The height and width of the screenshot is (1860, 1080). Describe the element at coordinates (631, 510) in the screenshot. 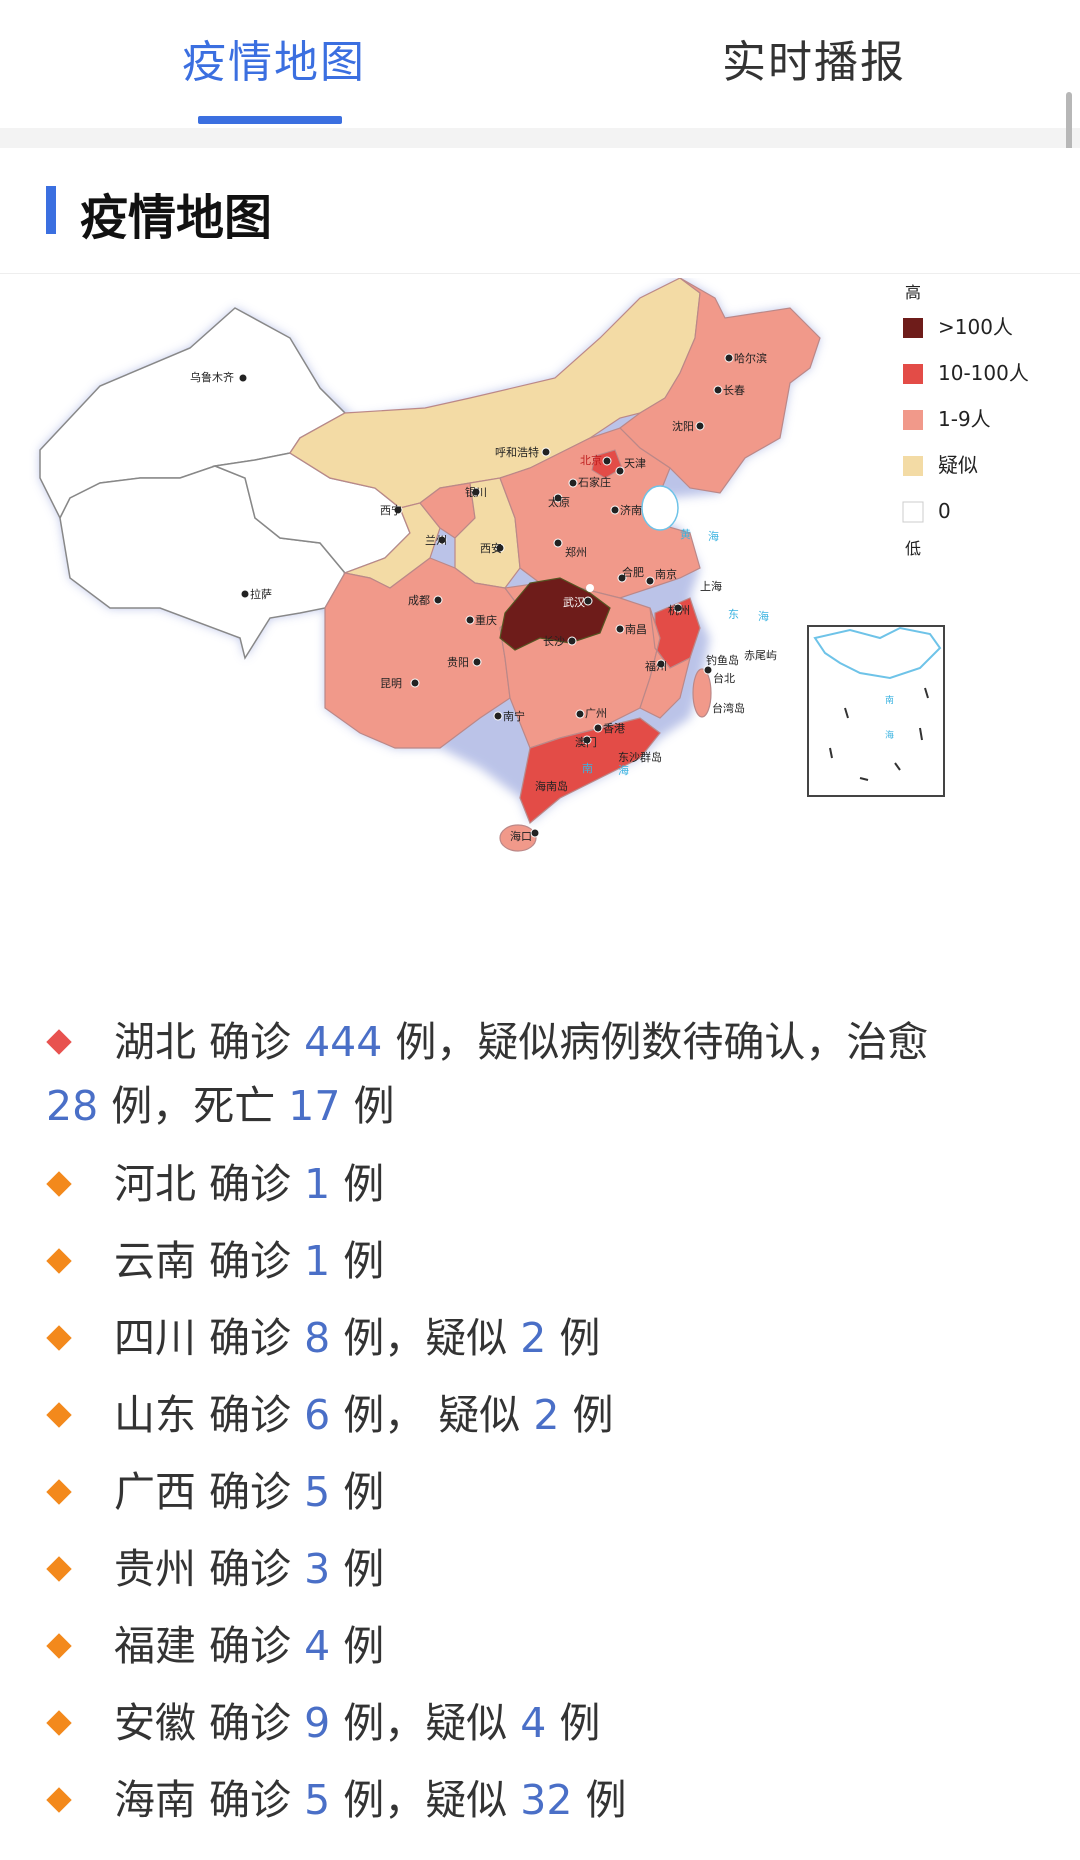

I see `label-jinan: 济南` at that location.